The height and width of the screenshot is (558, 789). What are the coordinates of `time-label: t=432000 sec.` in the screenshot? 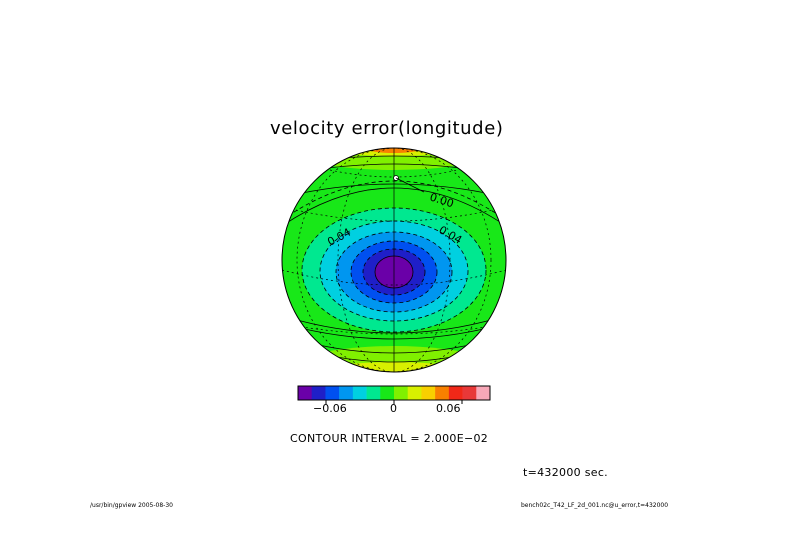 It's located at (565, 472).